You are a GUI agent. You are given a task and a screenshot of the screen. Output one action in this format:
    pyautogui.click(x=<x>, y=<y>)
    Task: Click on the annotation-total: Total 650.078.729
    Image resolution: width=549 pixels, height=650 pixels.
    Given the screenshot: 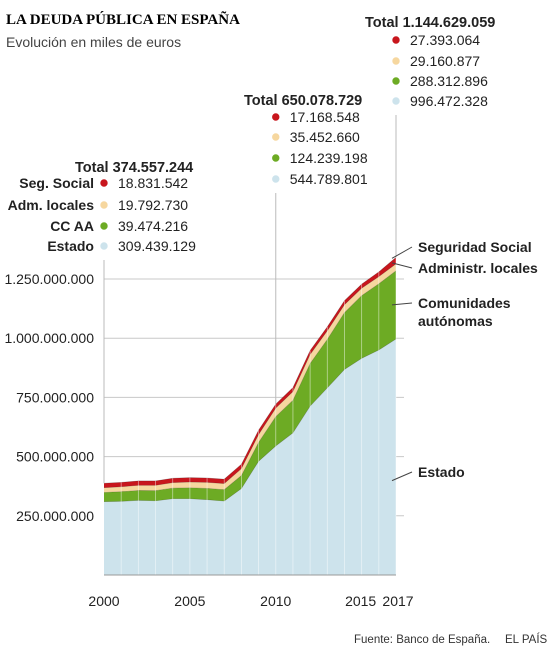 What is the action you would take?
    pyautogui.click(x=303, y=101)
    